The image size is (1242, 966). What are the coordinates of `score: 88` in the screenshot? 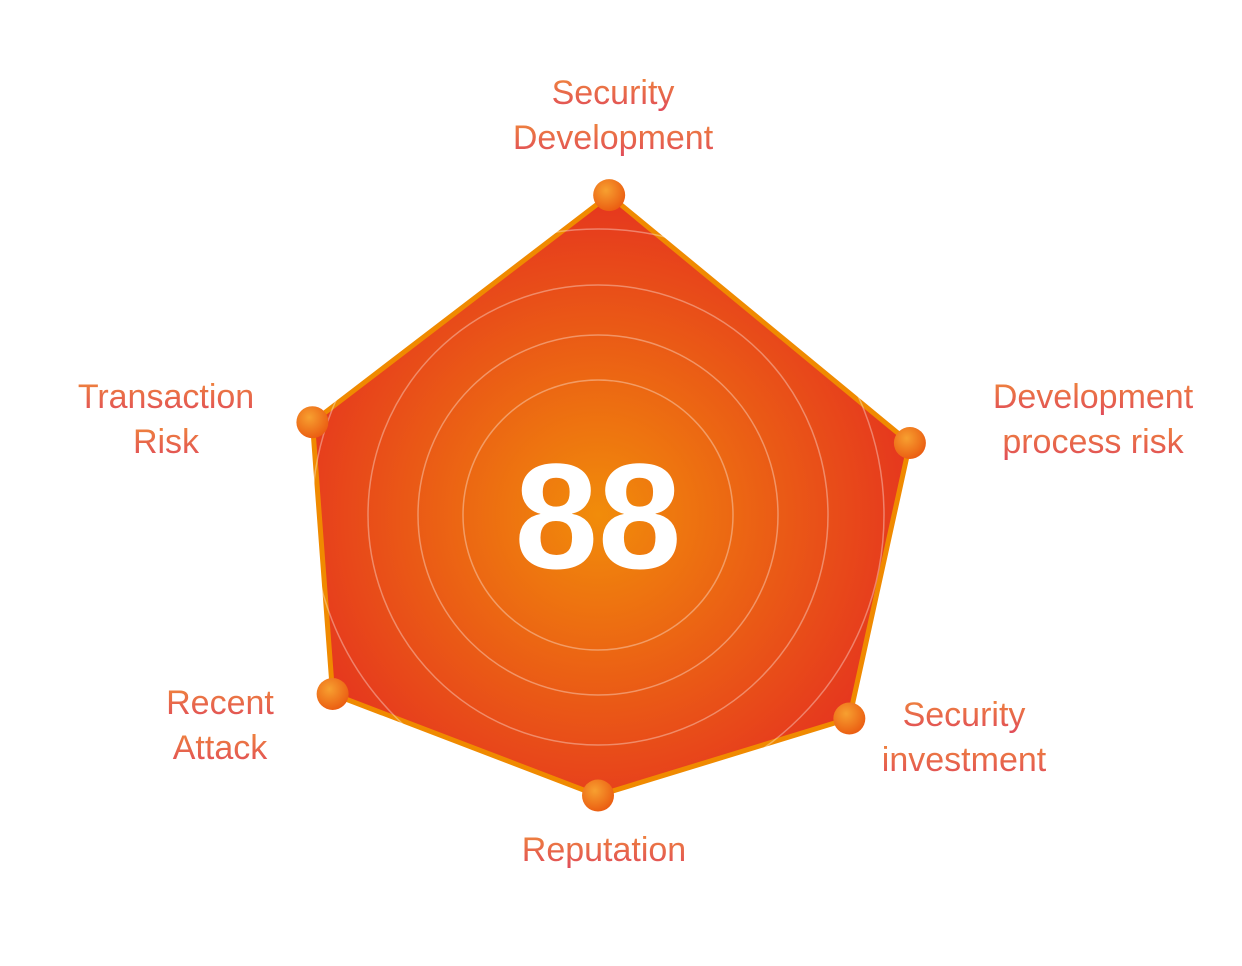 It's located at (598, 516).